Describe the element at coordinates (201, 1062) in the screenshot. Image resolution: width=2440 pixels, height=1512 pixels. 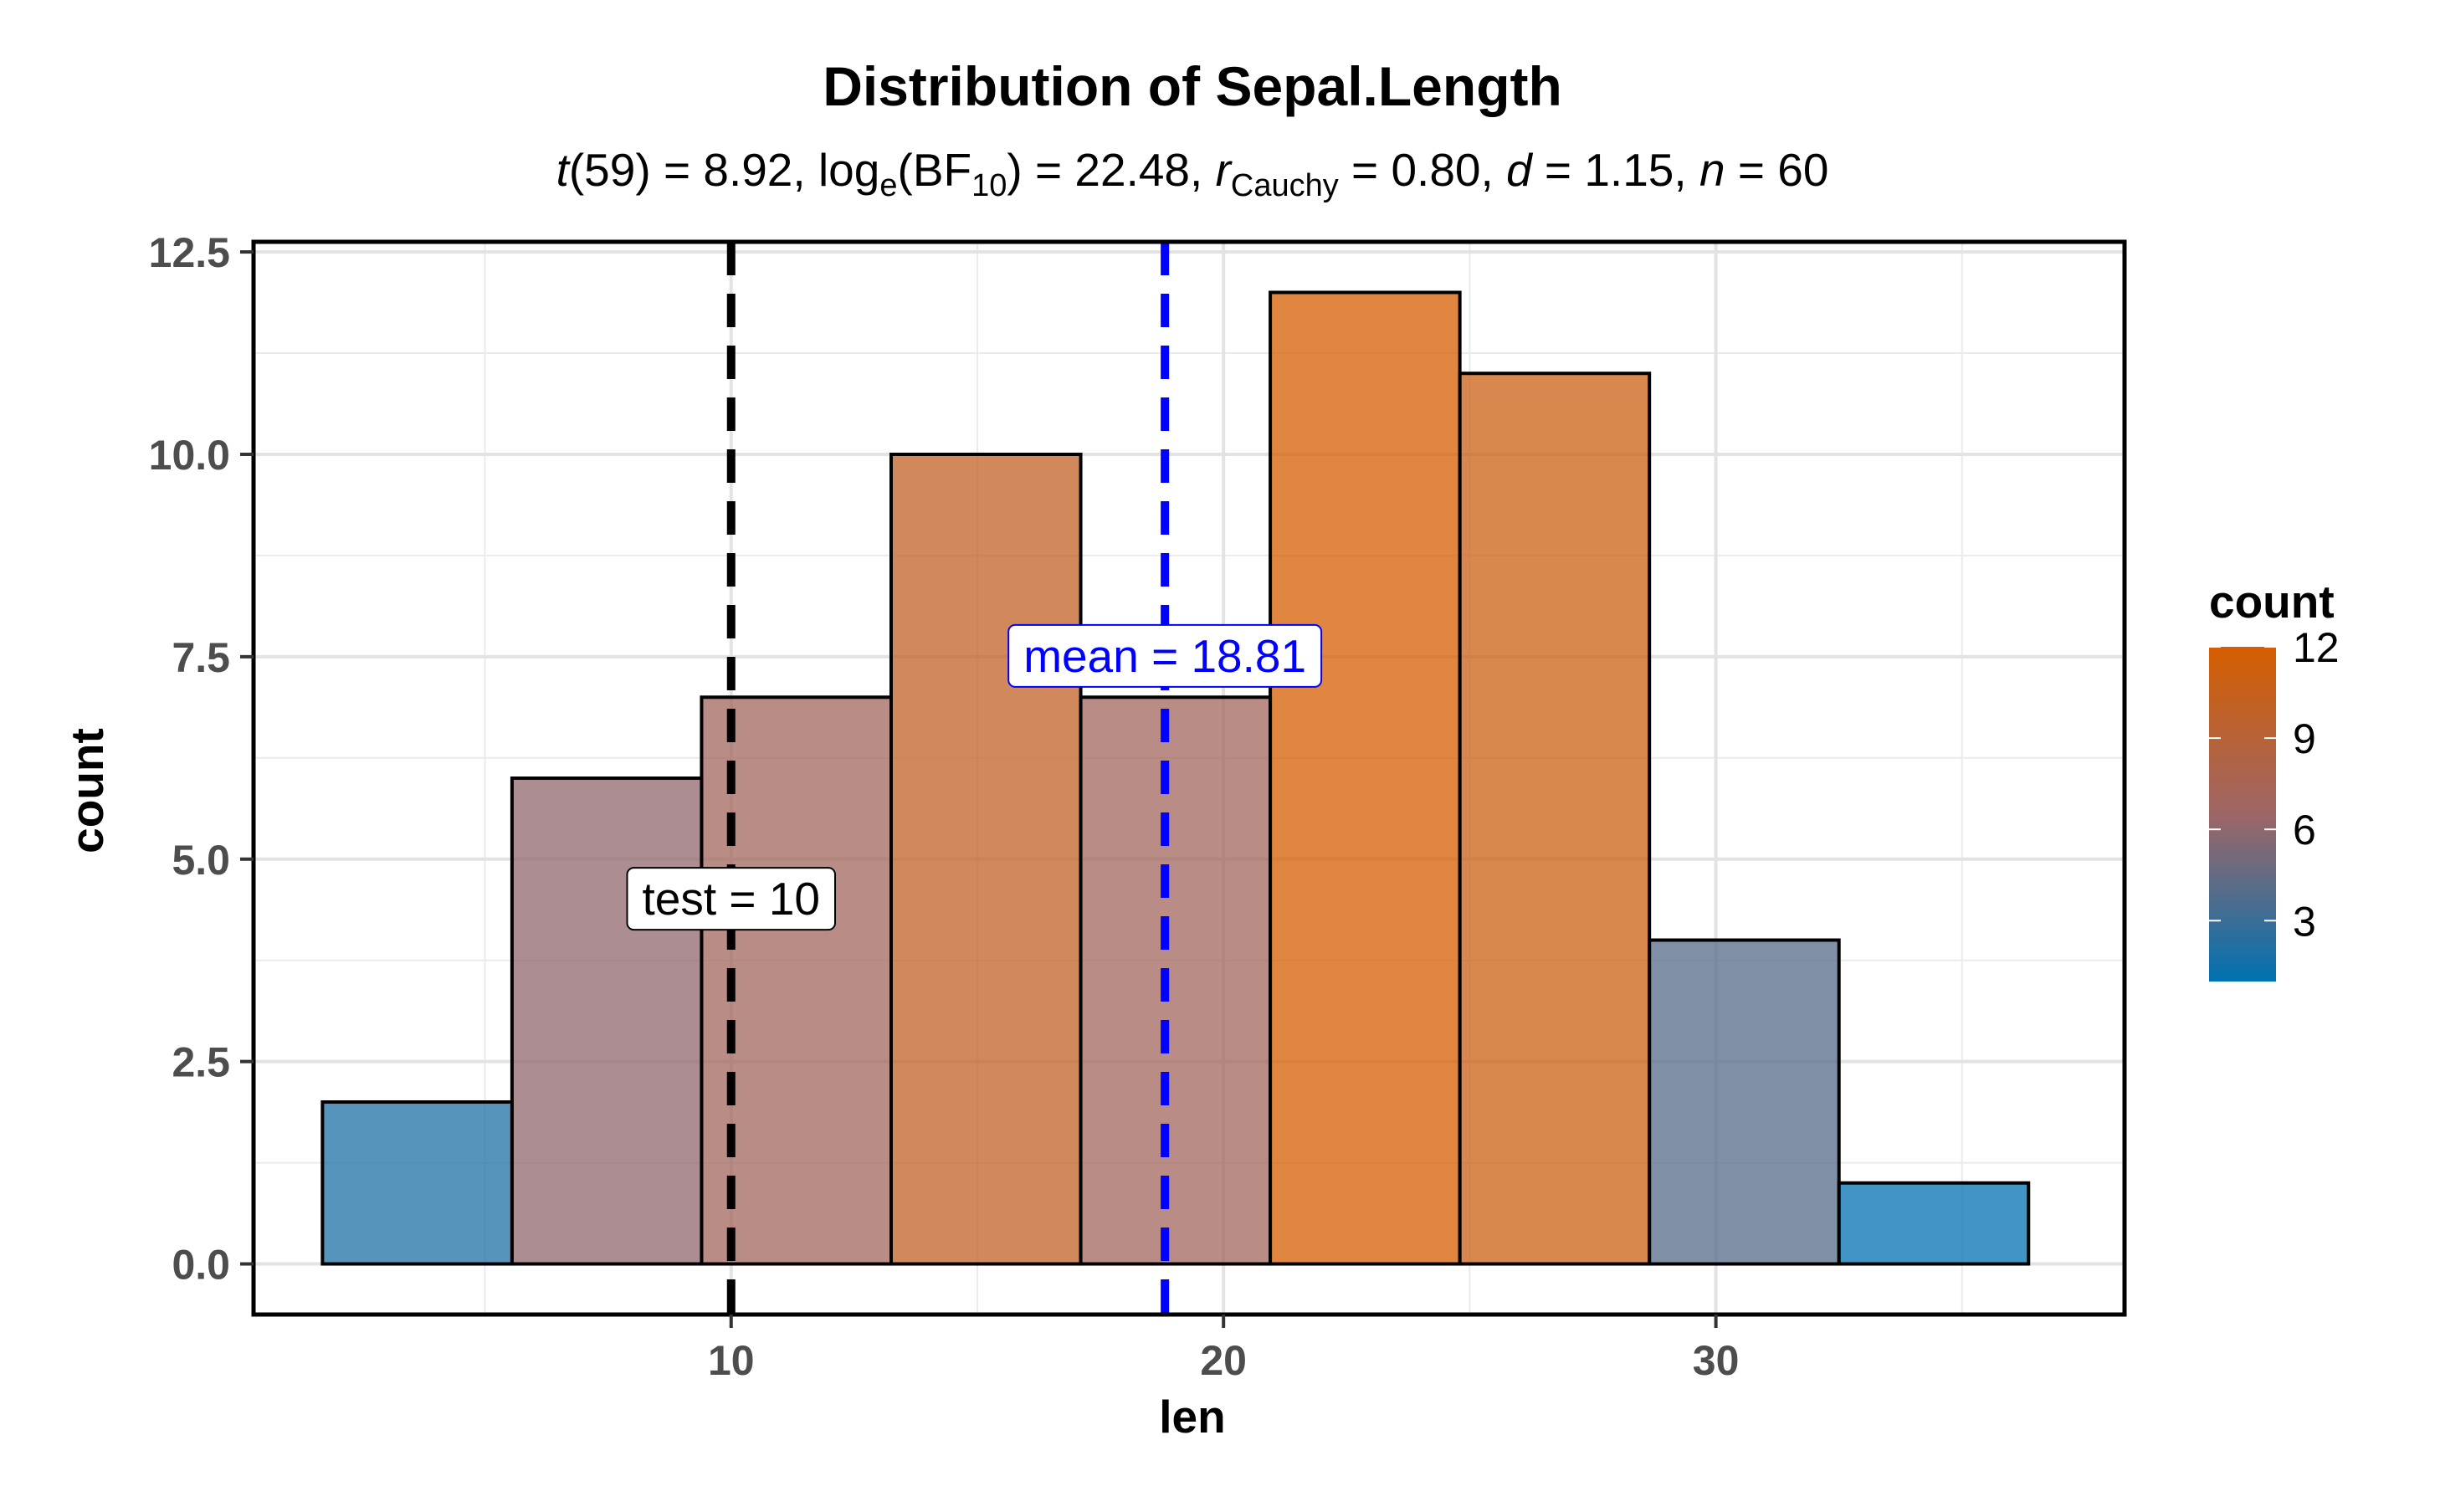
I see `y-tick-label: 2.5` at that location.